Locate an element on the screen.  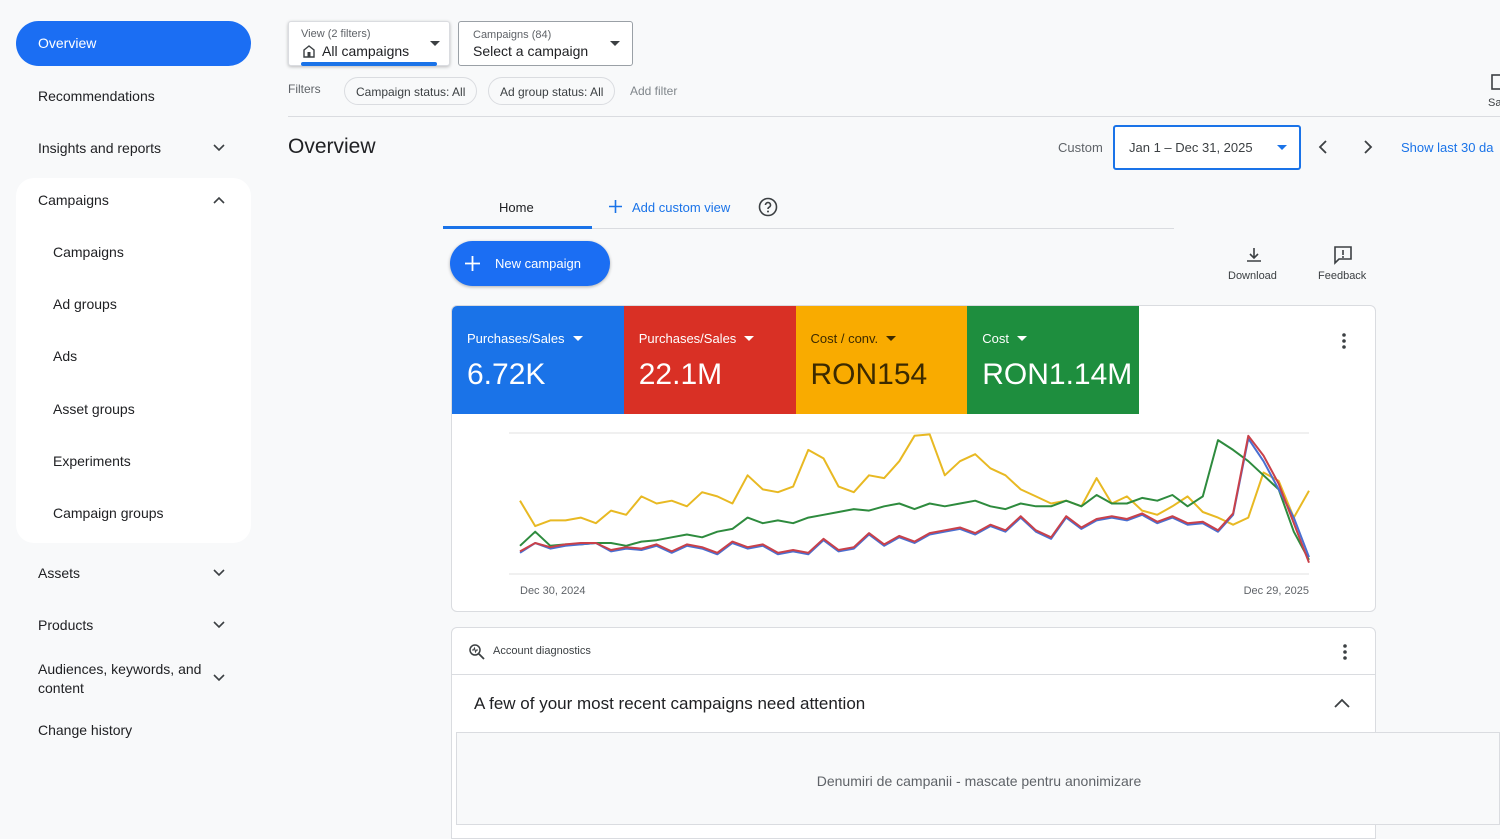
date-picker: Jan 1 – Dec 31, 2025 is located at coordinates (1207, 147).